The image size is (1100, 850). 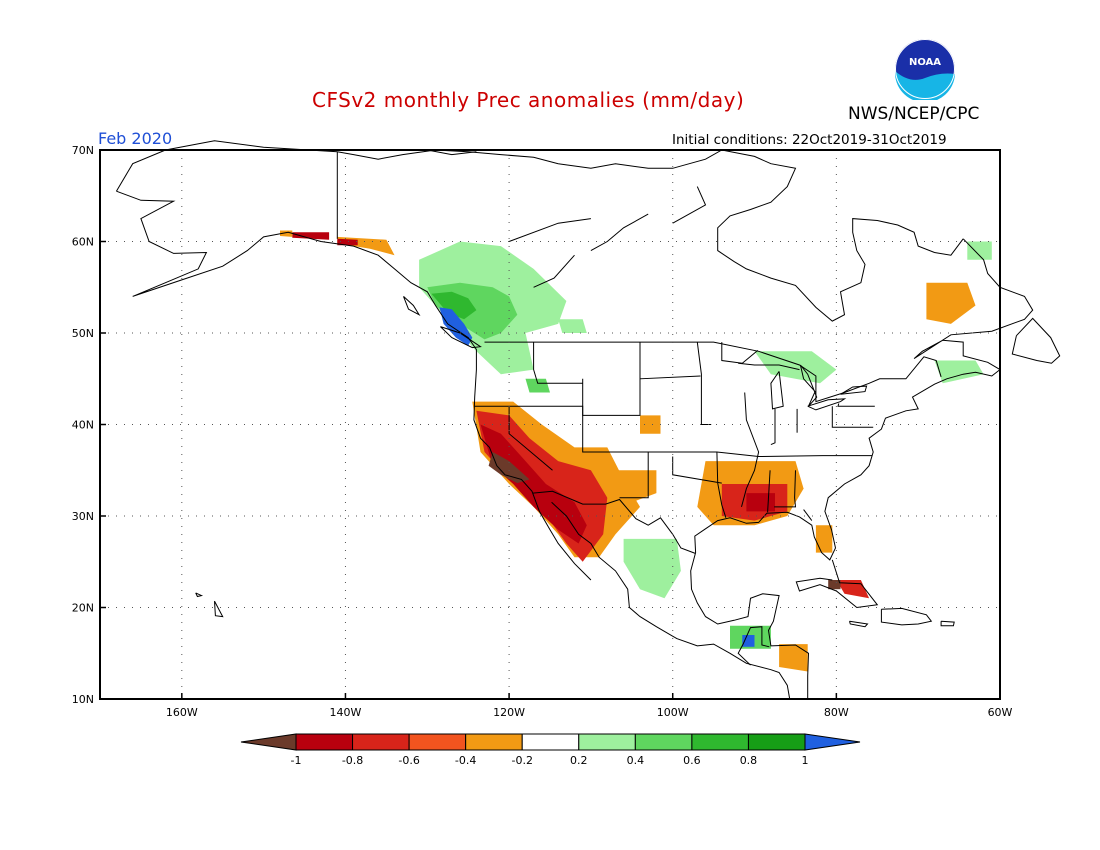 I want to click on chart-title: CFSv2 monthly Prec anomalies (mm/day), so click(x=528, y=100).